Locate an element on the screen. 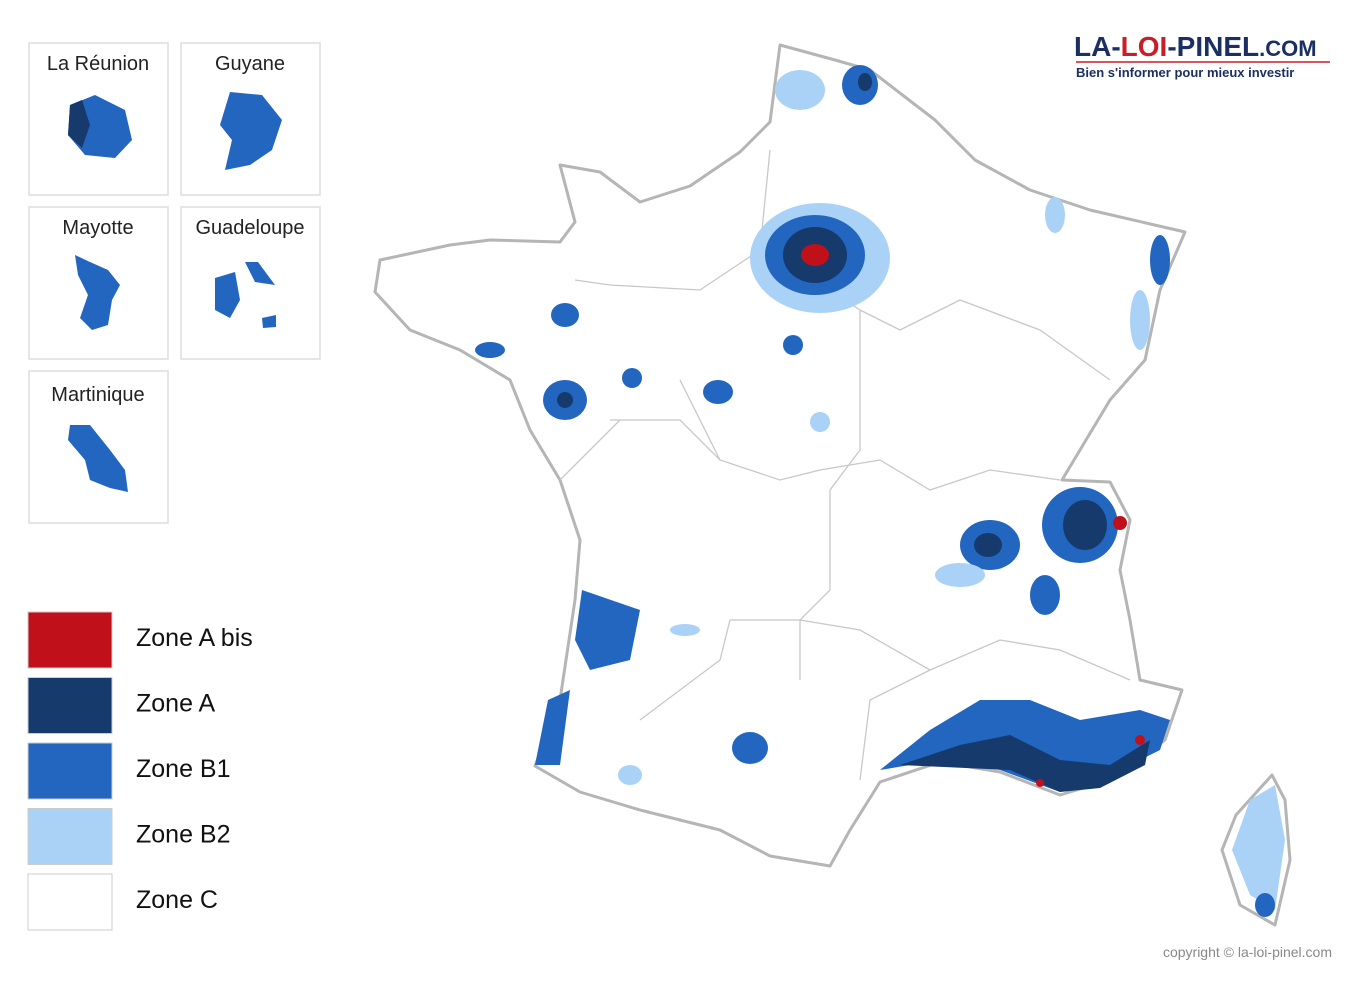 This screenshot has width=1366, height=983. logo: LA-LOI-PINEL.COM is located at coordinates (1195, 46).